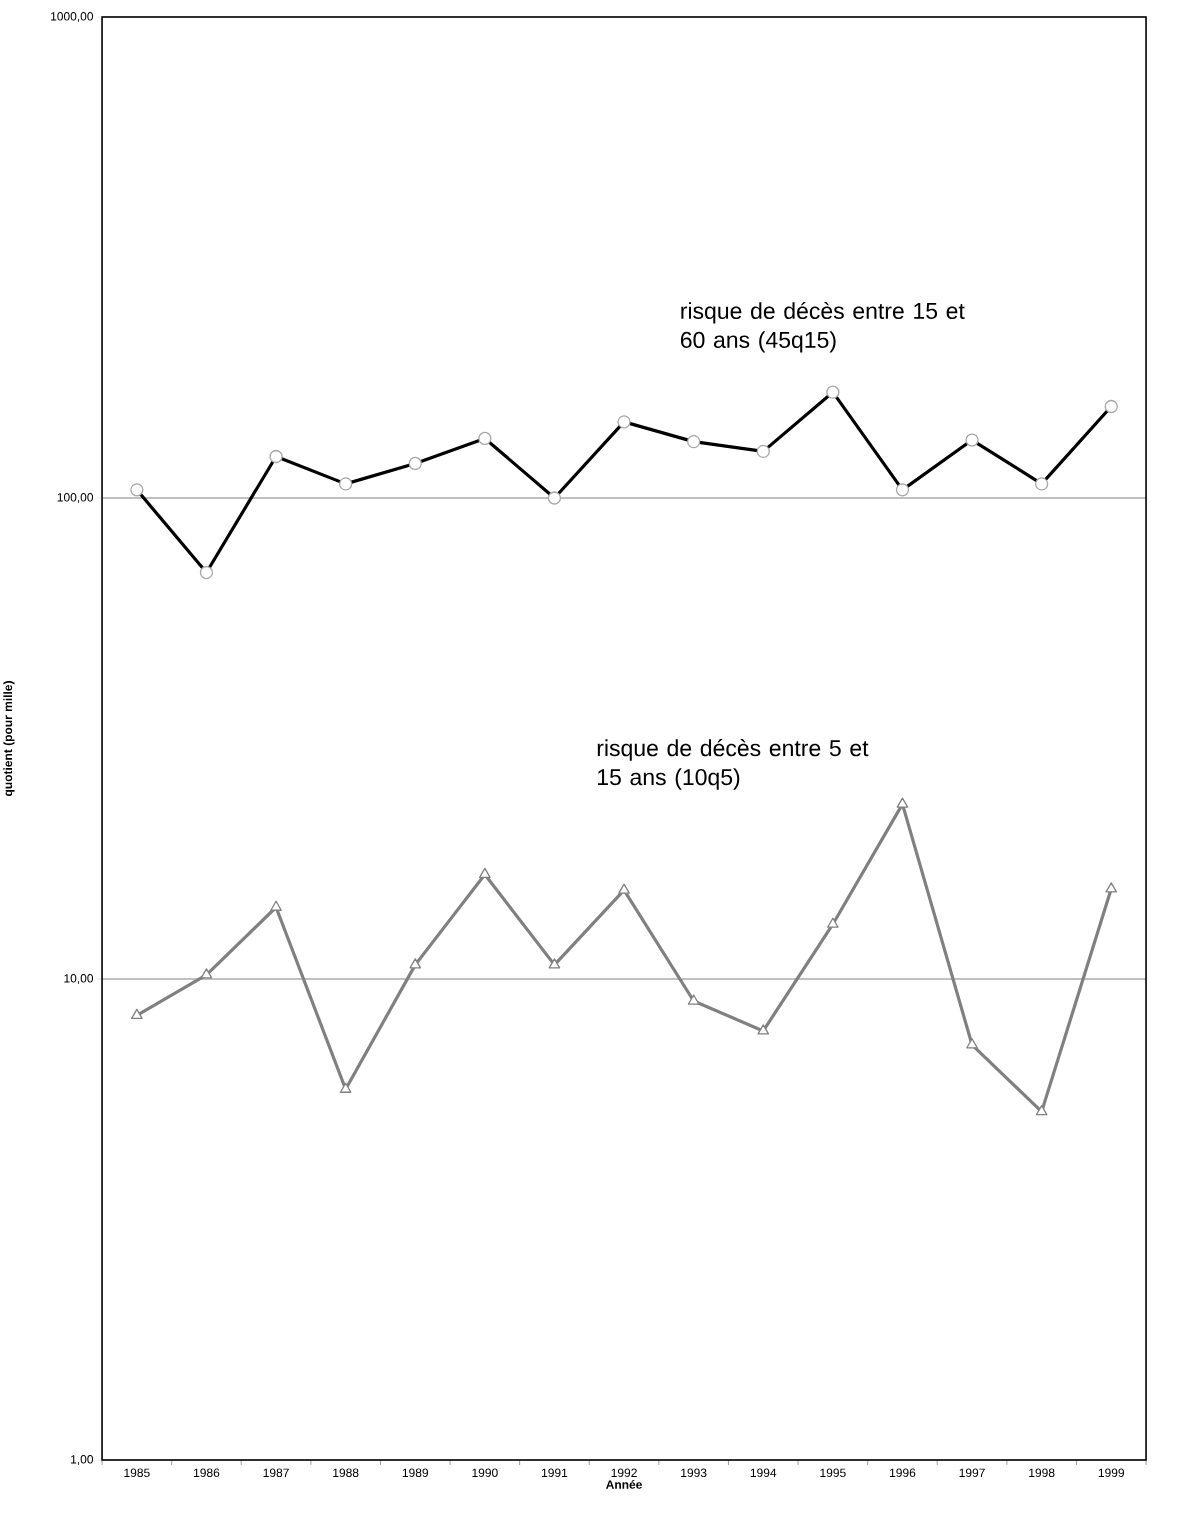 The width and height of the screenshot is (1181, 1524). I want to click on x-tick-label: 1998, so click(1042, 1473).